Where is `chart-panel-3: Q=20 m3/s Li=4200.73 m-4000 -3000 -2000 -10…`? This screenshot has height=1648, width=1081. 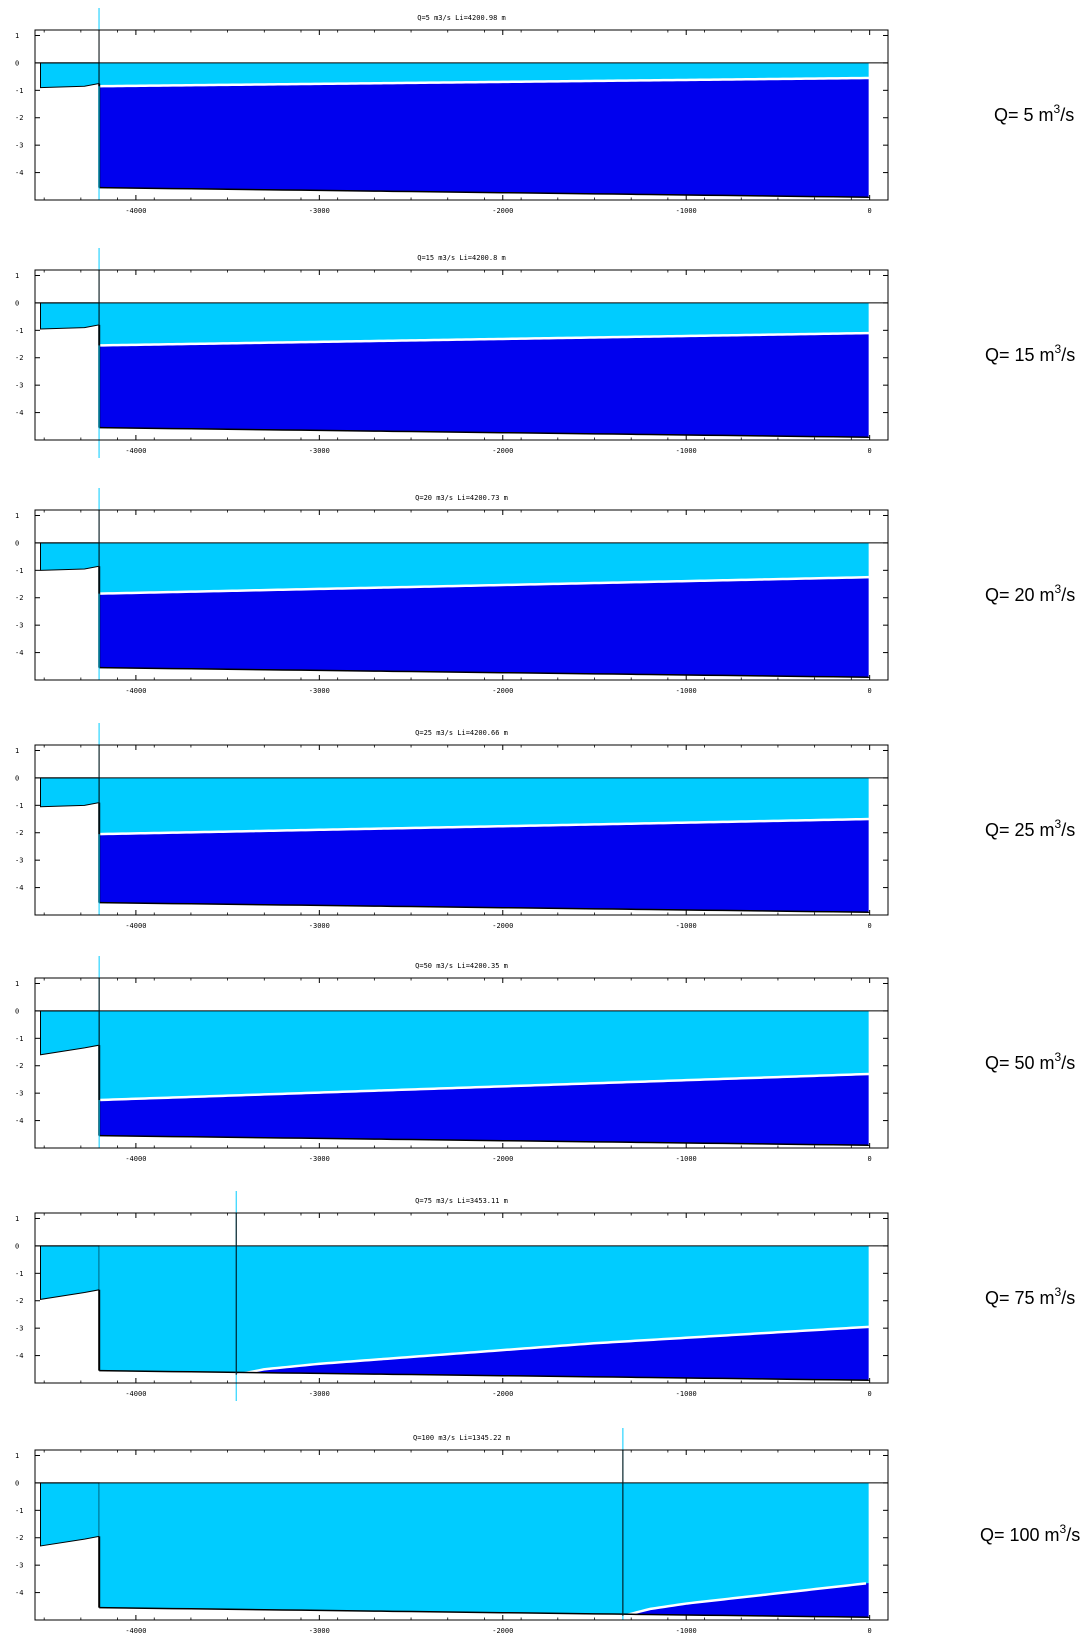
chart-panel-3: Q=20 m3/s Li=4200.73 m-4000 -3000 -2000 -10… is located at coordinates (545, 591).